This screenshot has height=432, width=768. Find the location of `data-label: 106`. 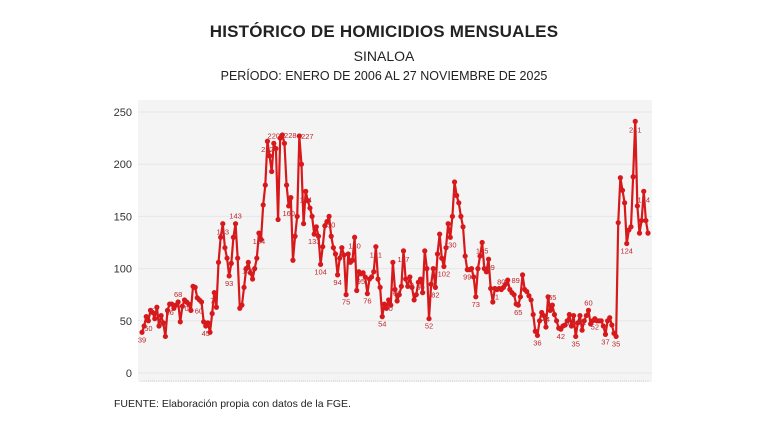

data-label: 106 is located at coordinates (248, 270).